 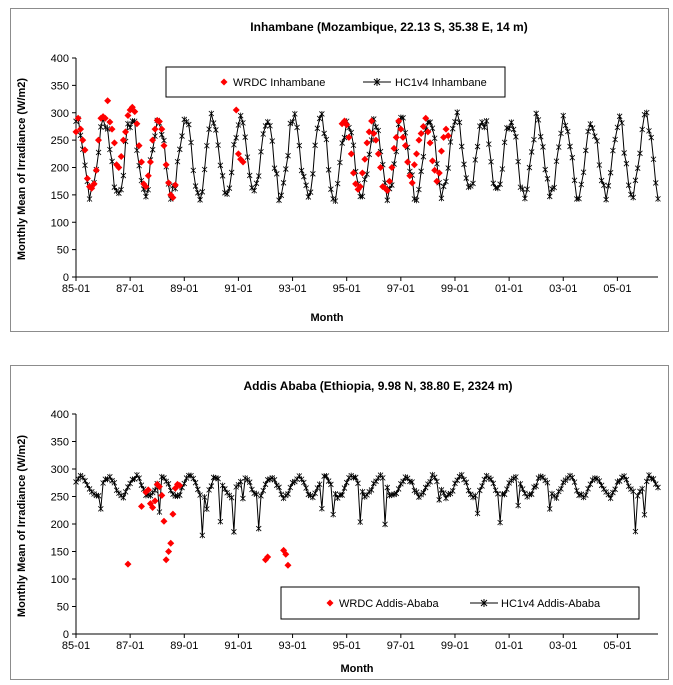 I want to click on x-axis-title: Month, so click(x=357, y=669).